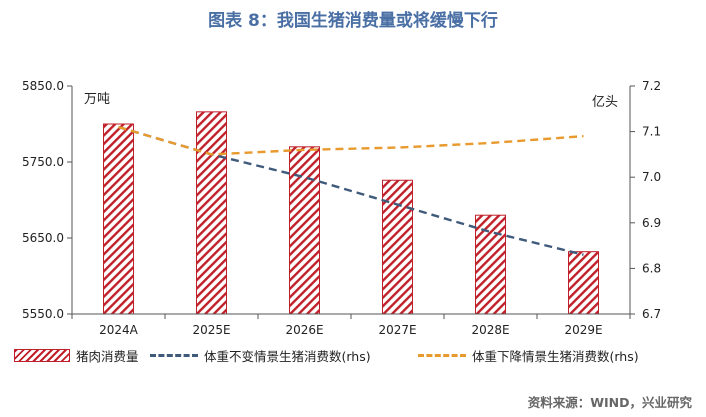 The height and width of the screenshot is (417, 706). What do you see at coordinates (43, 162) in the screenshot?
I see `y-left-tick-5750.0: 5750.0` at bounding box center [43, 162].